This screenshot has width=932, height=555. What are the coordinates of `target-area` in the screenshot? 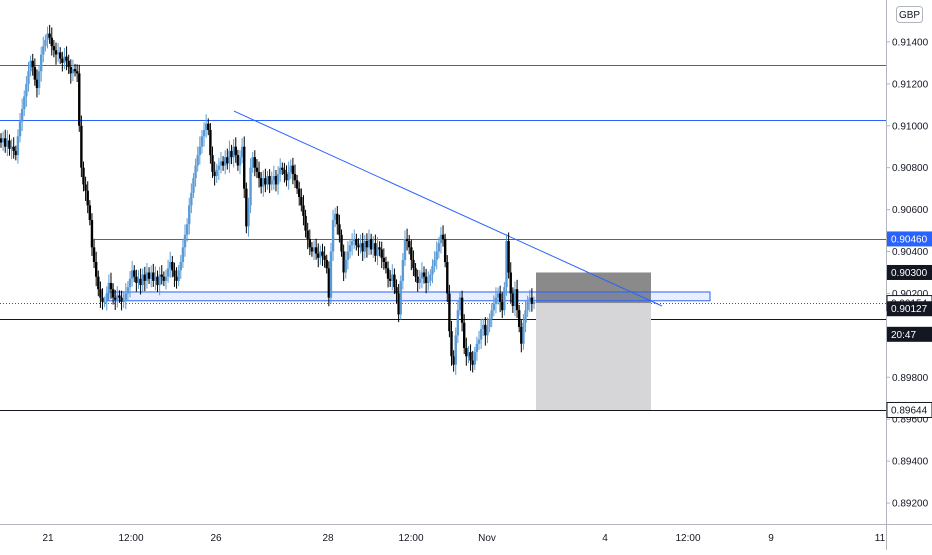 It's located at (593, 356).